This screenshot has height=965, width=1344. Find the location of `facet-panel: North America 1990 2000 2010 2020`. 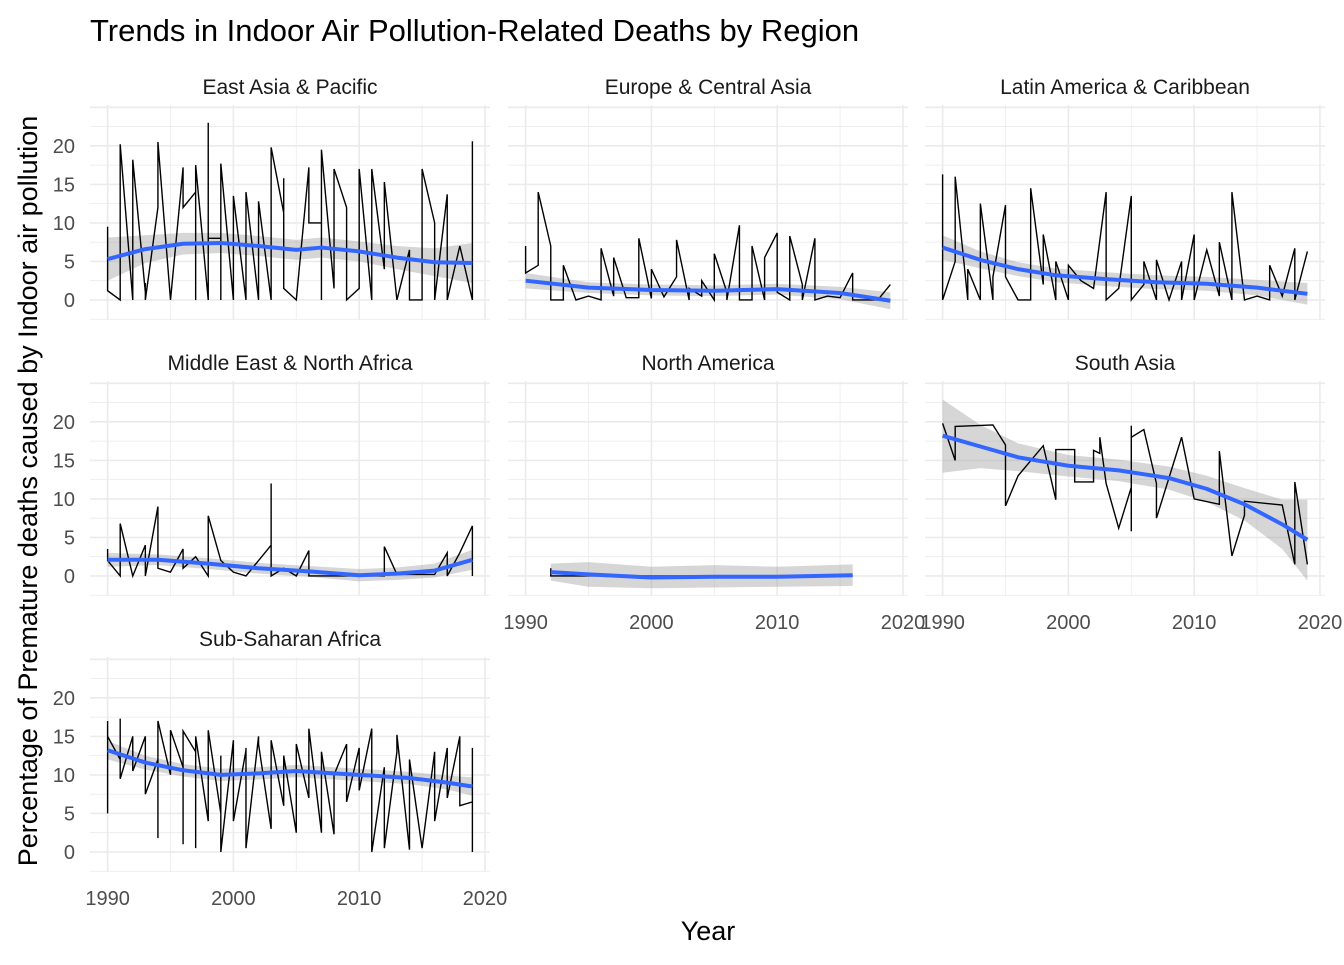

facet-panel: North America 1990 2000 2010 2020 is located at coordinates (714, 493).